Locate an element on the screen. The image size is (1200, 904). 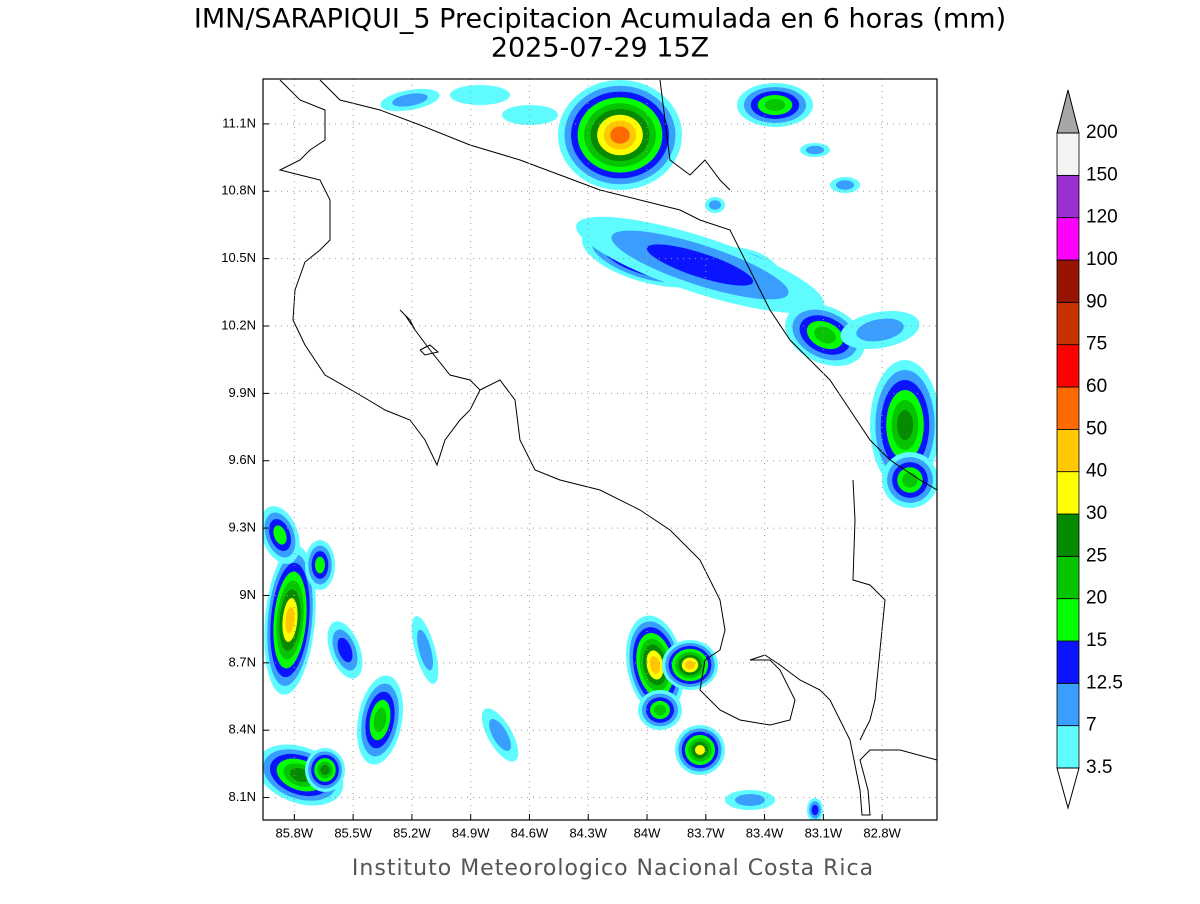
colorbar-label: 7 is located at coordinates (1091, 725).